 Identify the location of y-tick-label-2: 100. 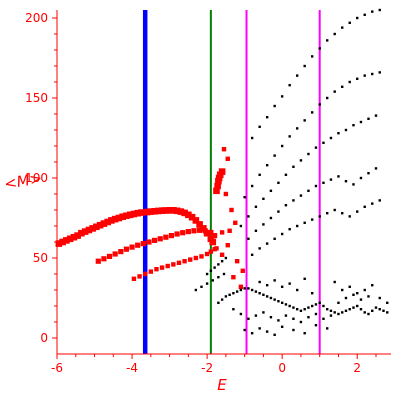
(36, 178).